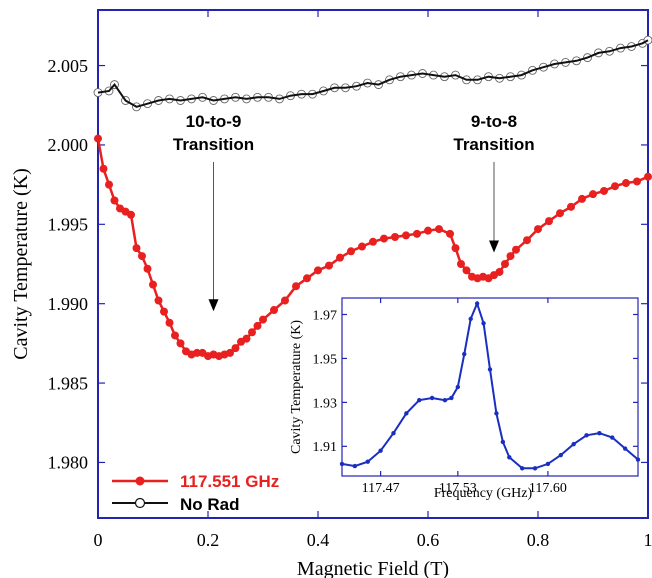  What do you see at coordinates (296, 387) in the screenshot?
I see `inset-y-axis-label: Cavity Temperature (K)` at bounding box center [296, 387].